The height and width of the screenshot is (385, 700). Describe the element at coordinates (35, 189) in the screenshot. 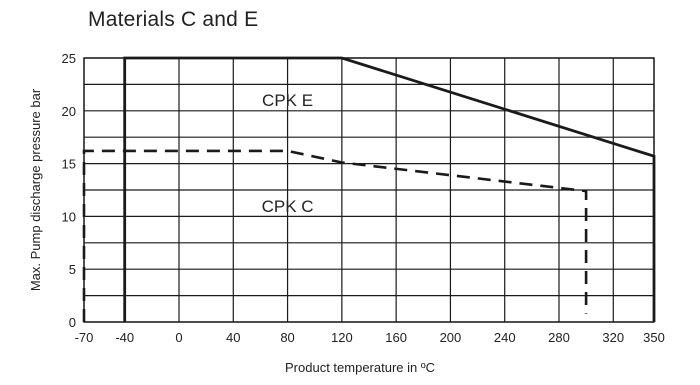

I see `y-axis-label: Max. Pump discharge pressure bar` at that location.